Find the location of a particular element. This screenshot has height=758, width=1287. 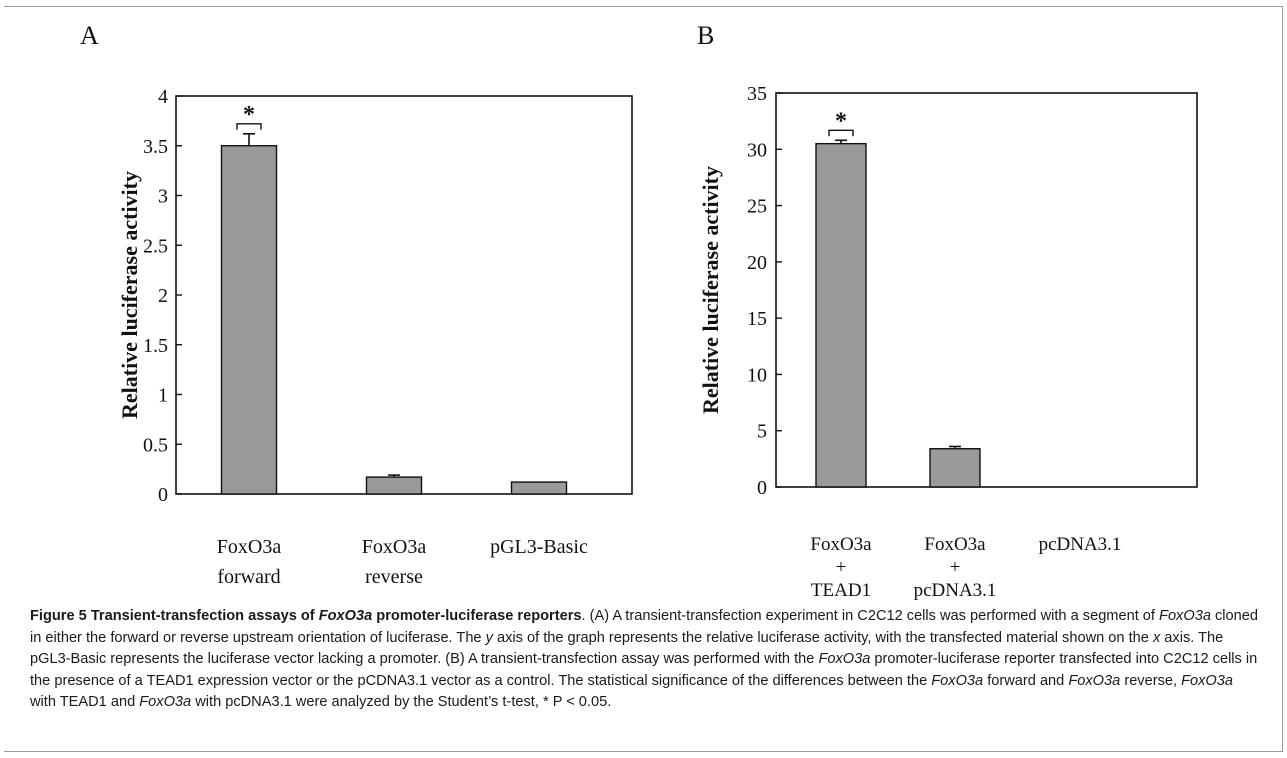

panel-label: A is located at coordinates (89, 35).